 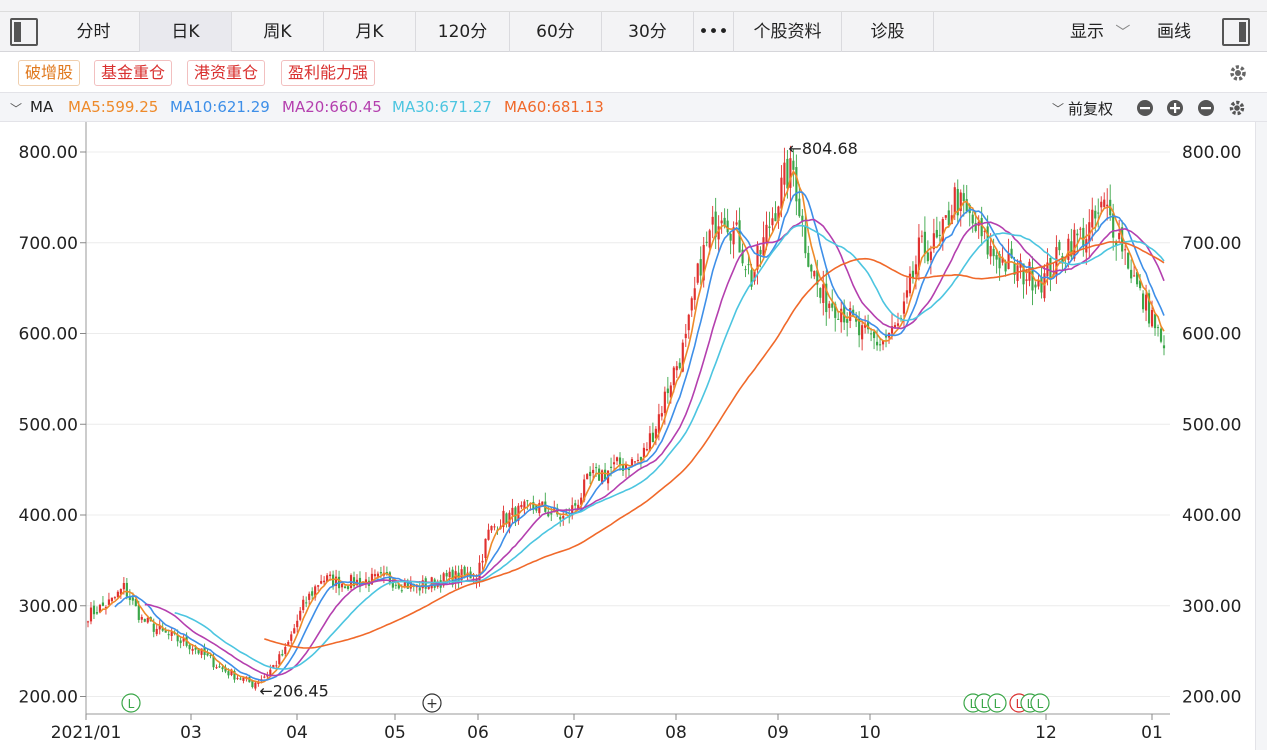 What do you see at coordinates (1211, 153) in the screenshot?
I see `y-tick-label-right: 800.00` at bounding box center [1211, 153].